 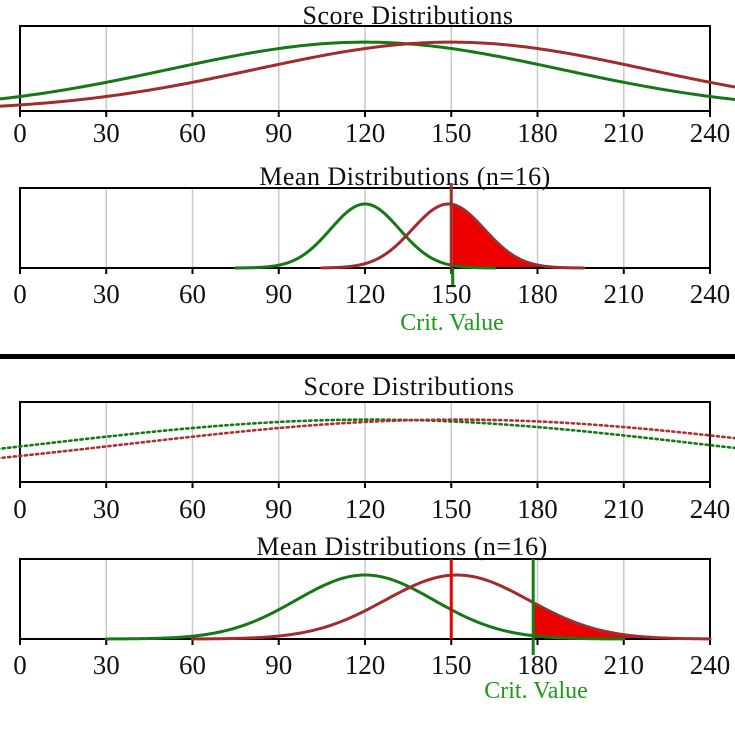 I want to click on chart-title: Score Distributions, so click(x=409, y=386).